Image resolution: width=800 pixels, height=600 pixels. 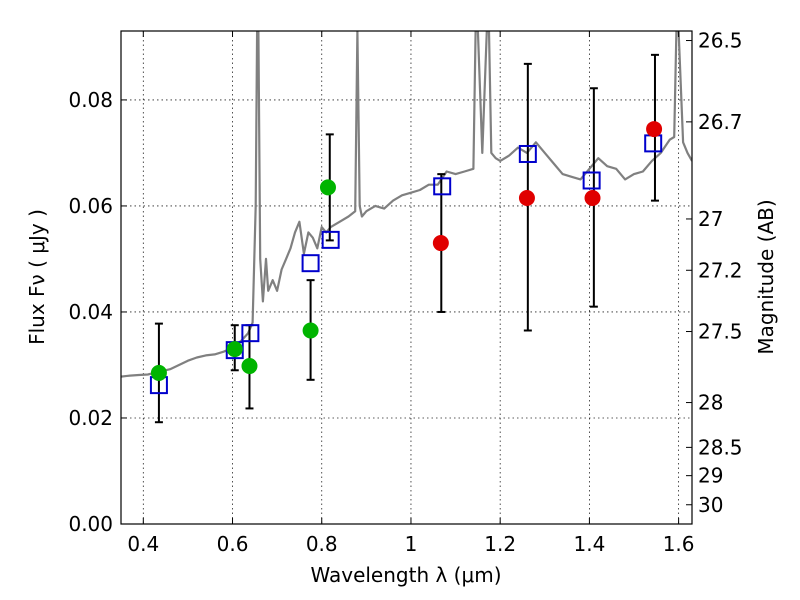 I want to click on x-tick-label: 1.4, so click(x=589, y=544).